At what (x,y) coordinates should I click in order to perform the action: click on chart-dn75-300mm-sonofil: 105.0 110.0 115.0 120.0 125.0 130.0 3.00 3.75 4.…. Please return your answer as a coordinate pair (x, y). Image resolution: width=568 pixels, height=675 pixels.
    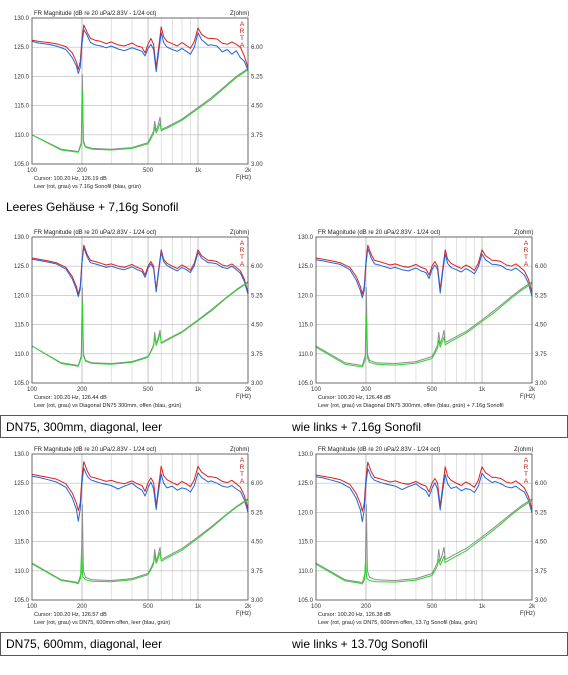
    Looking at the image, I should click on (422, 319).